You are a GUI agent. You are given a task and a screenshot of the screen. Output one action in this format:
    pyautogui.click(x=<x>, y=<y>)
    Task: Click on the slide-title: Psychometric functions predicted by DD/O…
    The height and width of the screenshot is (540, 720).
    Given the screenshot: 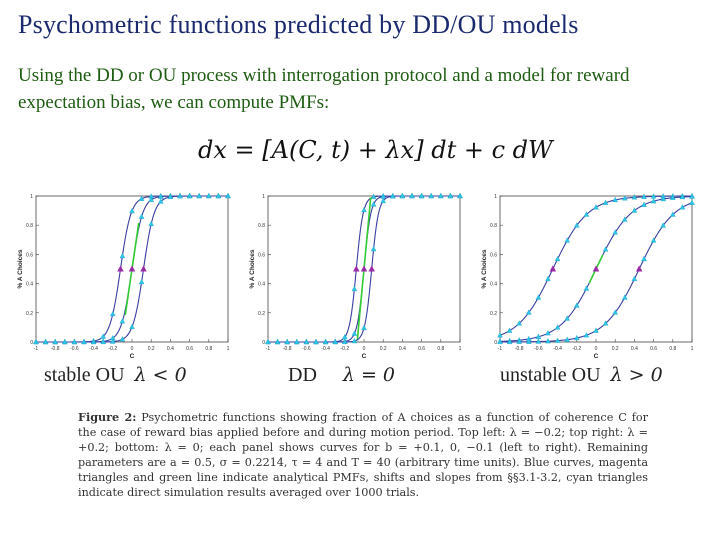 What is the action you would take?
    pyautogui.click(x=298, y=24)
    